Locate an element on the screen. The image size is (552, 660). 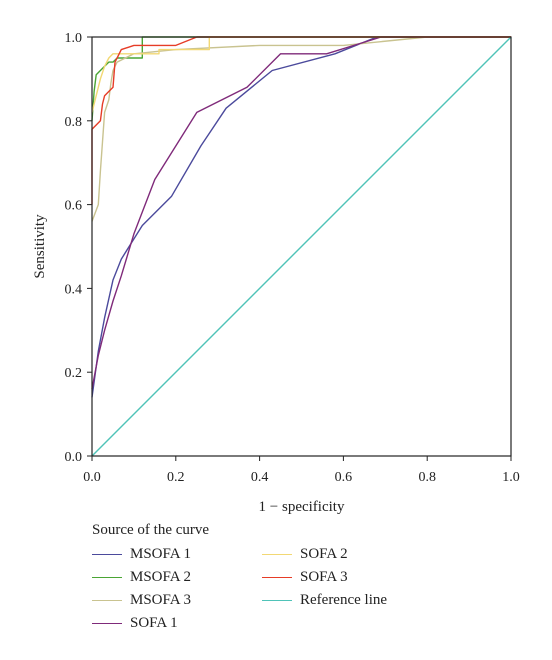
x-axis-label: 1 − specificity is located at coordinates (302, 507).